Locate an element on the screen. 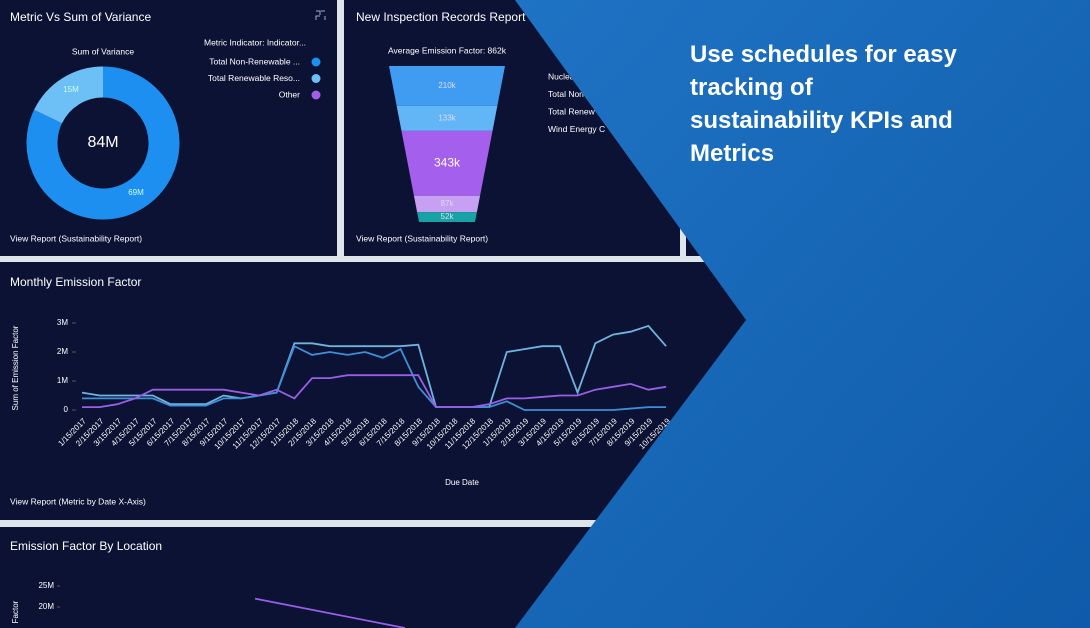  data-label: 87k is located at coordinates (448, 203).